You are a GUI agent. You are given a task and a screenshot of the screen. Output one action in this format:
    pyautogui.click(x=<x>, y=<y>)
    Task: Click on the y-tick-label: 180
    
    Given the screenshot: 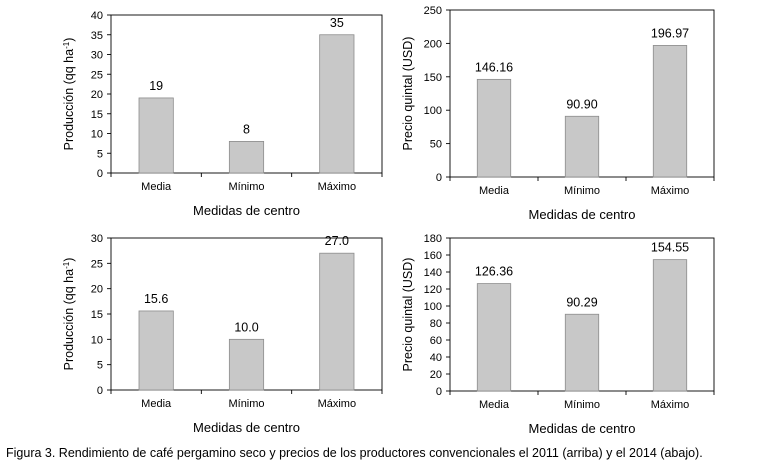 What is the action you would take?
    pyautogui.click(x=433, y=239)
    